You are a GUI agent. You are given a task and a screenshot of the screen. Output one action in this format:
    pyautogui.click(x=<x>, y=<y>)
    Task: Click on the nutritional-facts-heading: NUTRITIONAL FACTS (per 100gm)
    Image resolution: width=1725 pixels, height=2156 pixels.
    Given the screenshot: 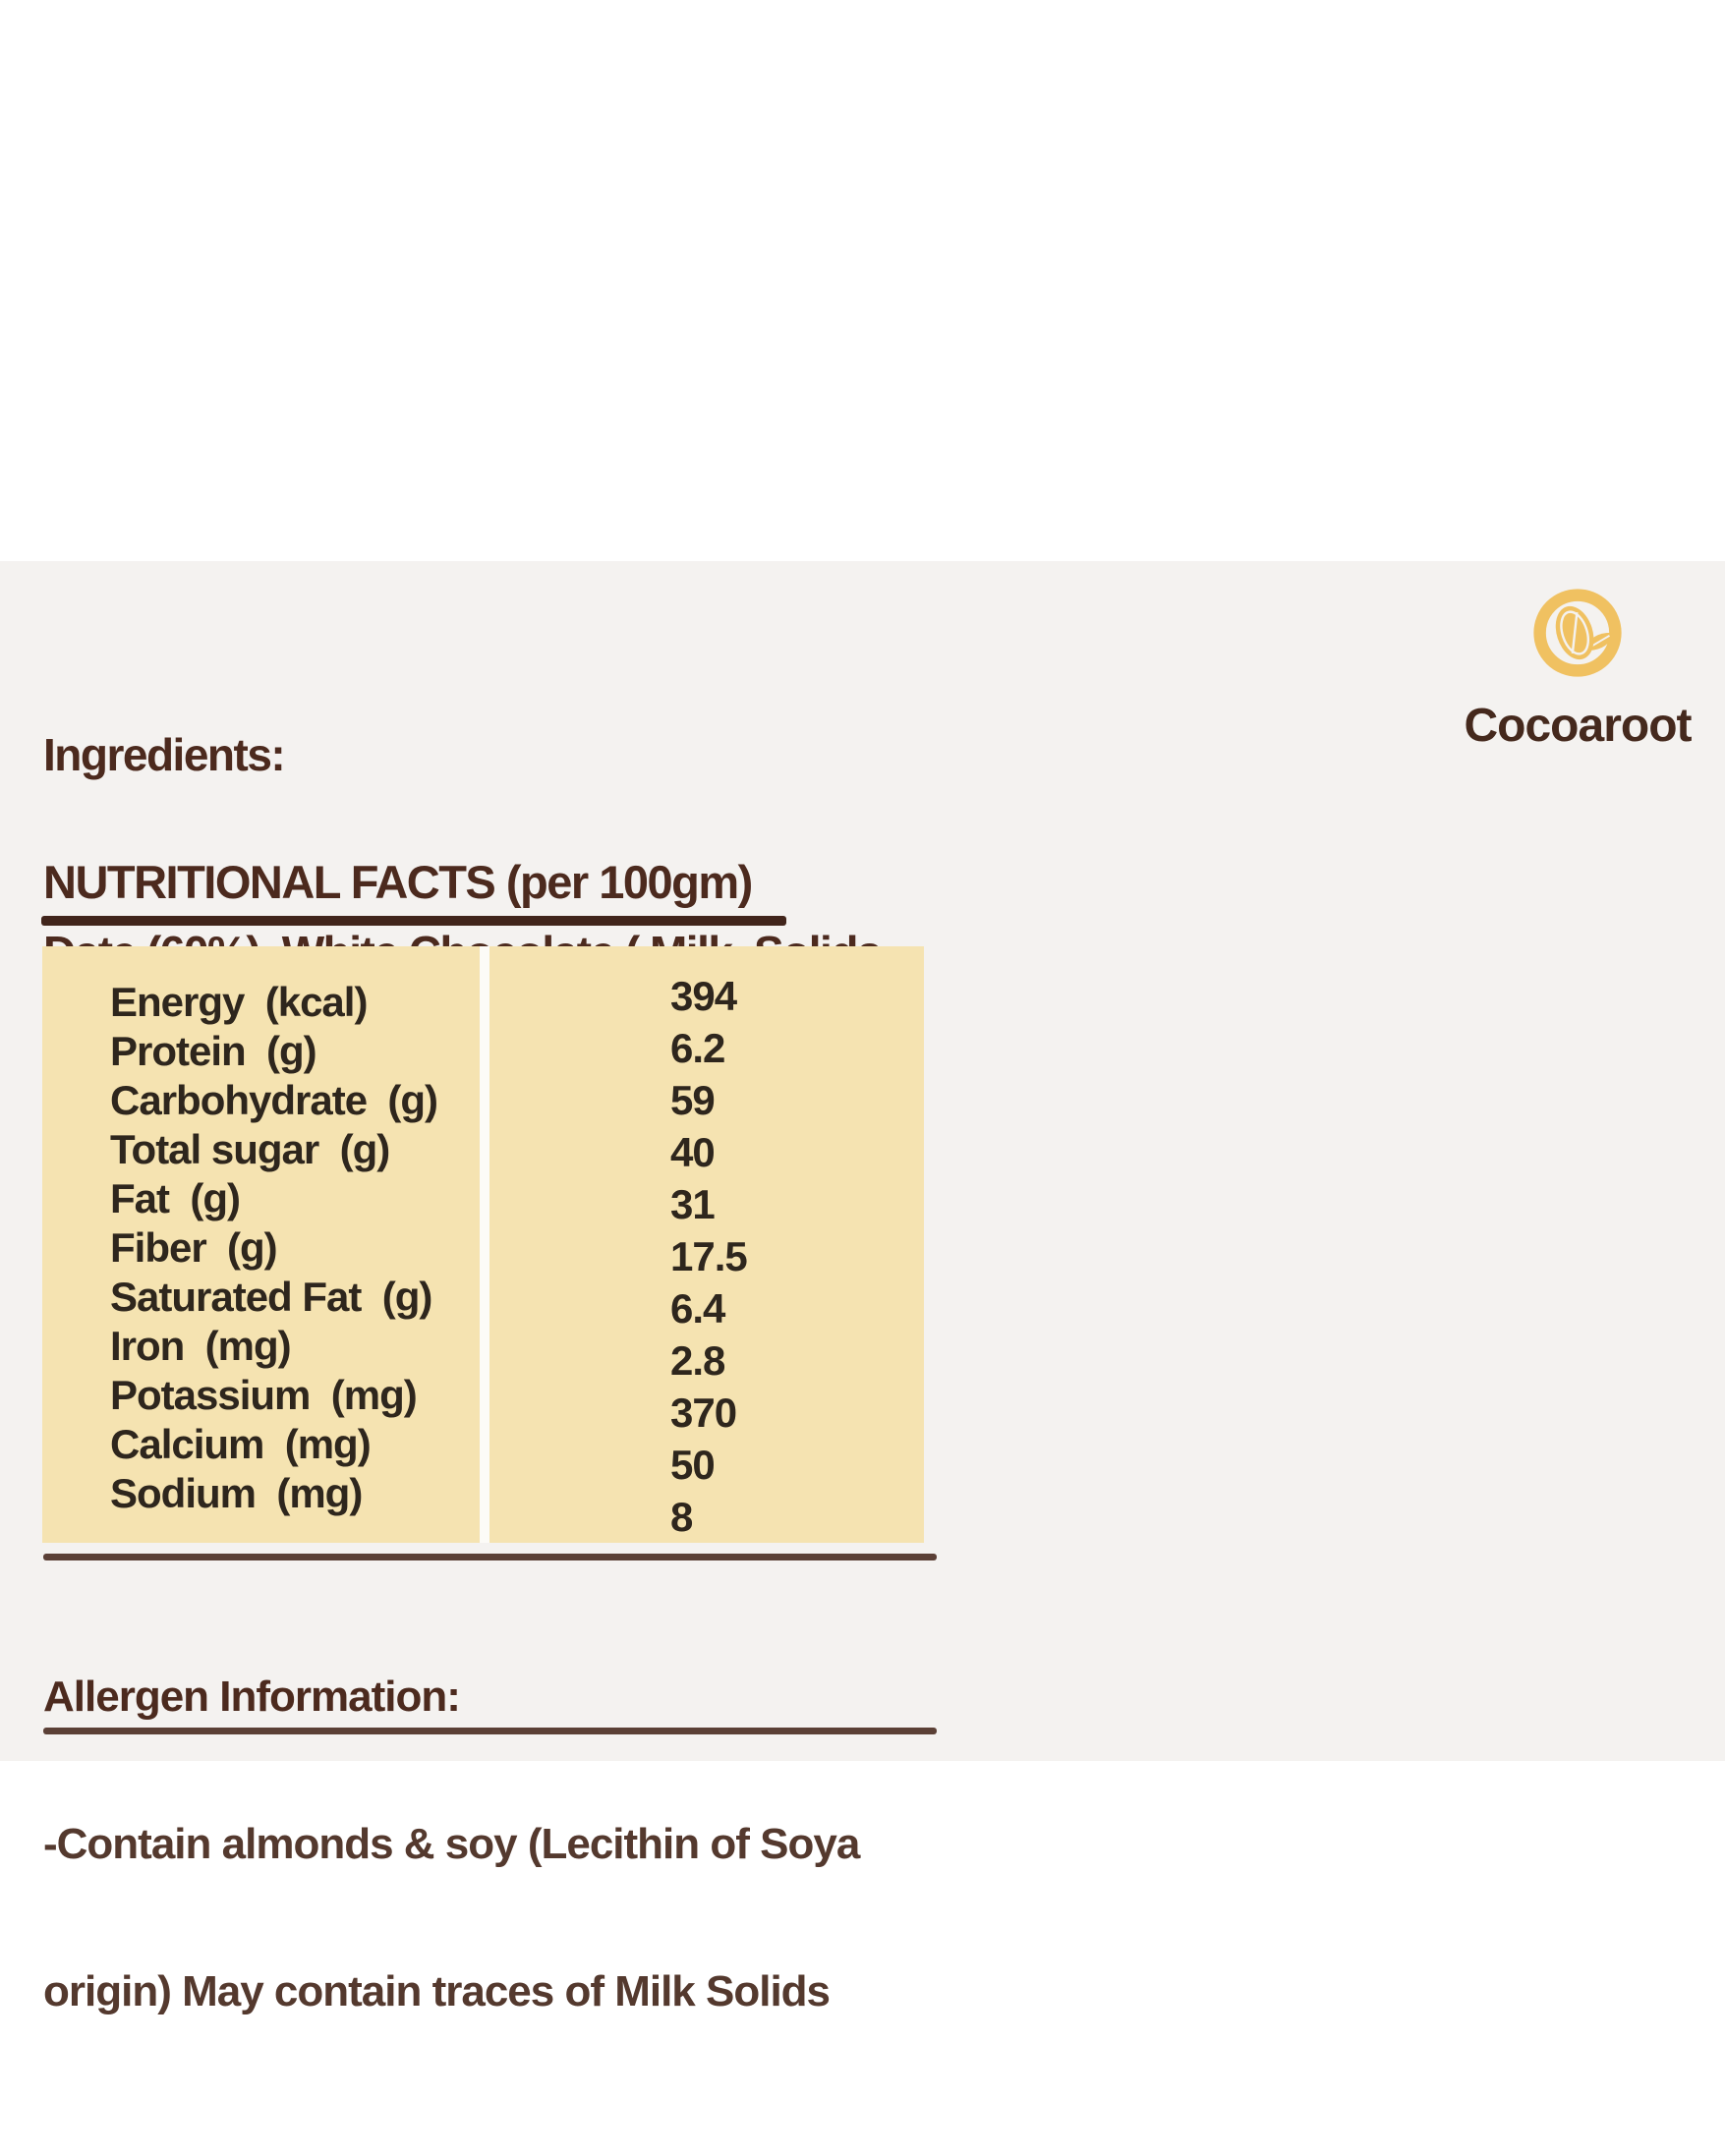 What is the action you would take?
    pyautogui.click(x=398, y=882)
    